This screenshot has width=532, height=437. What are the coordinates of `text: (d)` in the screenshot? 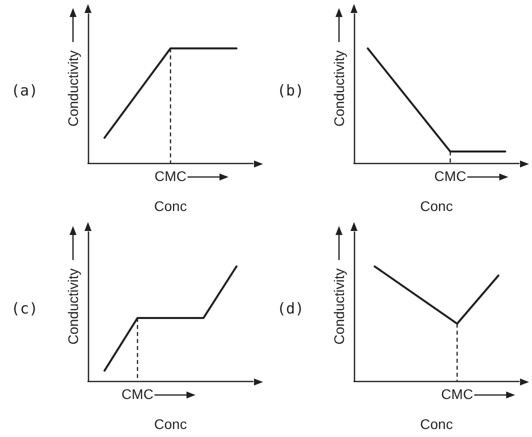 It's located at (290, 309).